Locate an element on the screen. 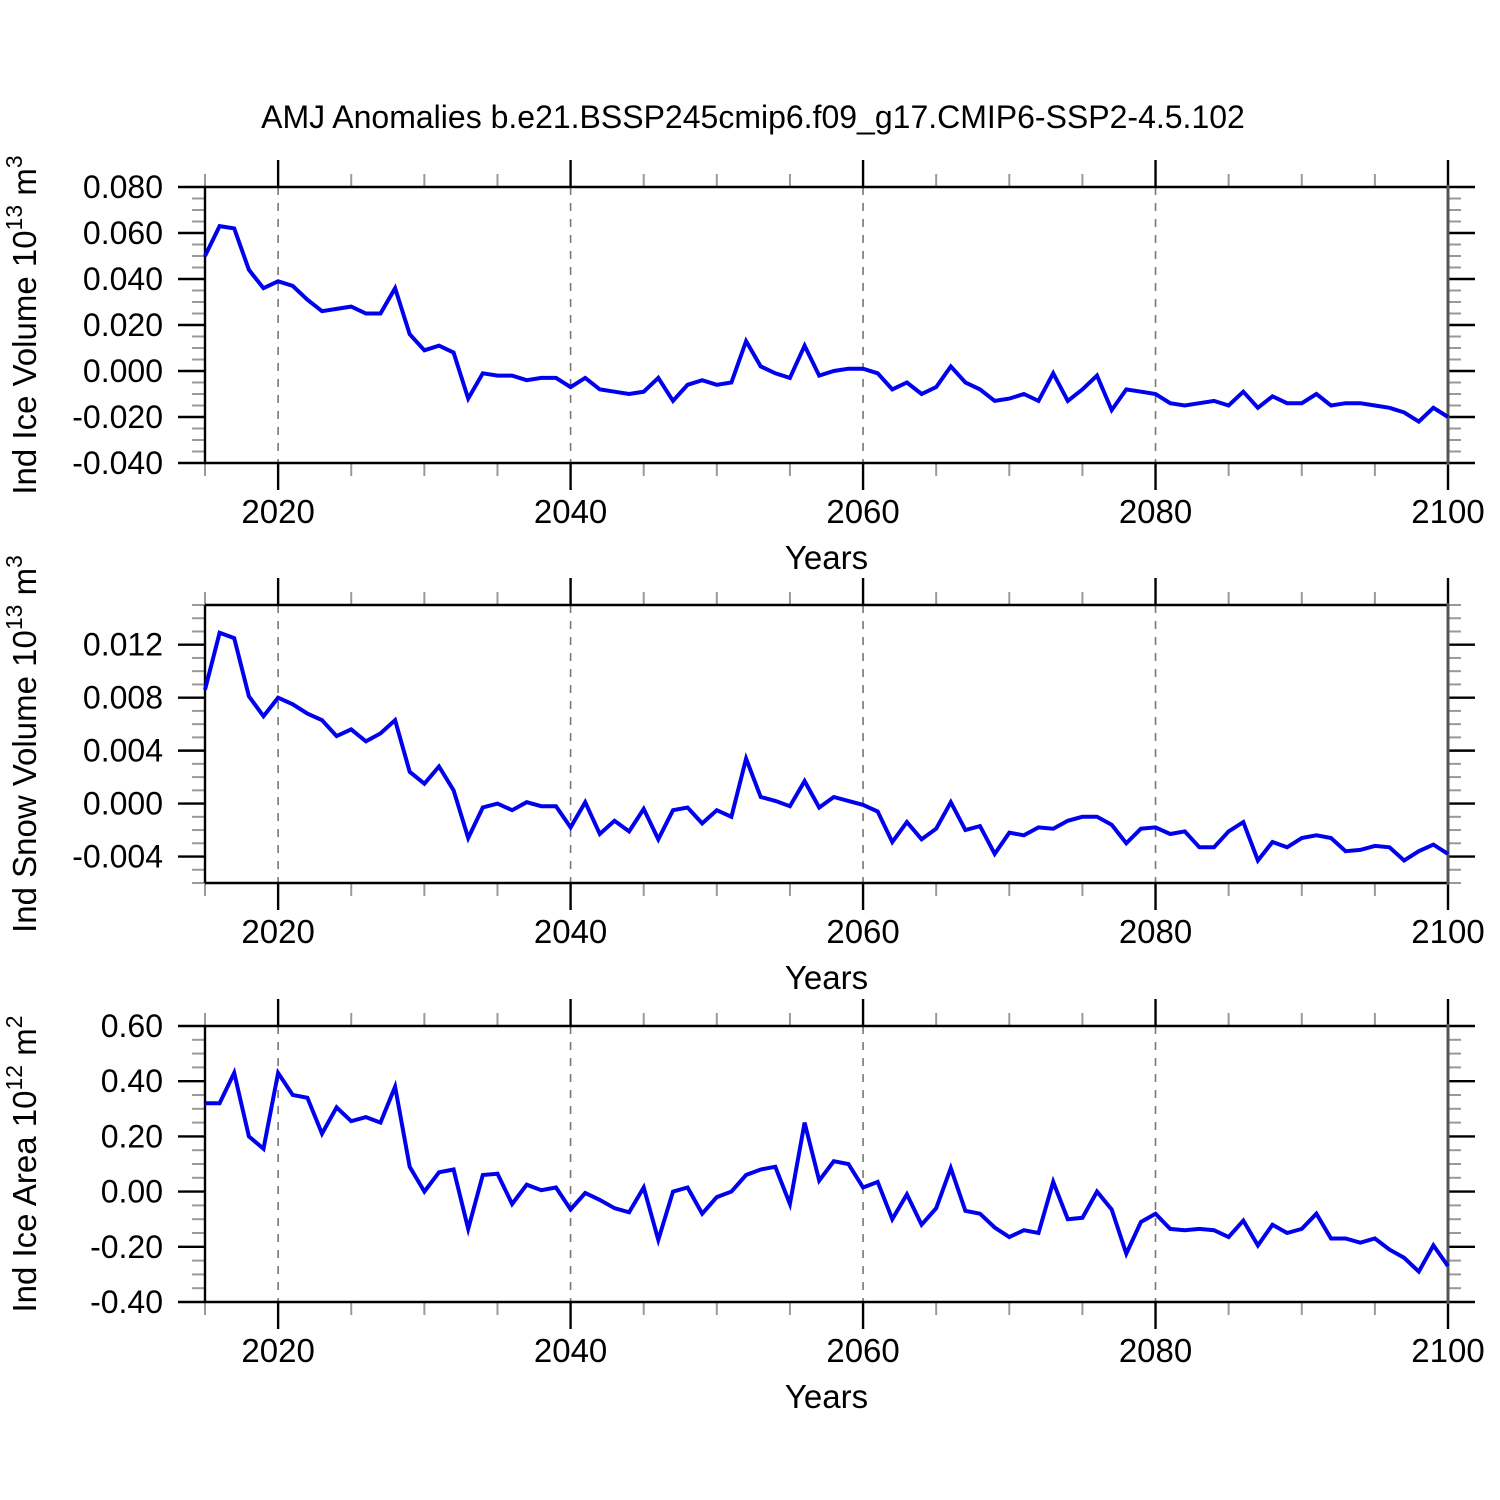  y-tick-label: 0.60 is located at coordinates (132, 1026).